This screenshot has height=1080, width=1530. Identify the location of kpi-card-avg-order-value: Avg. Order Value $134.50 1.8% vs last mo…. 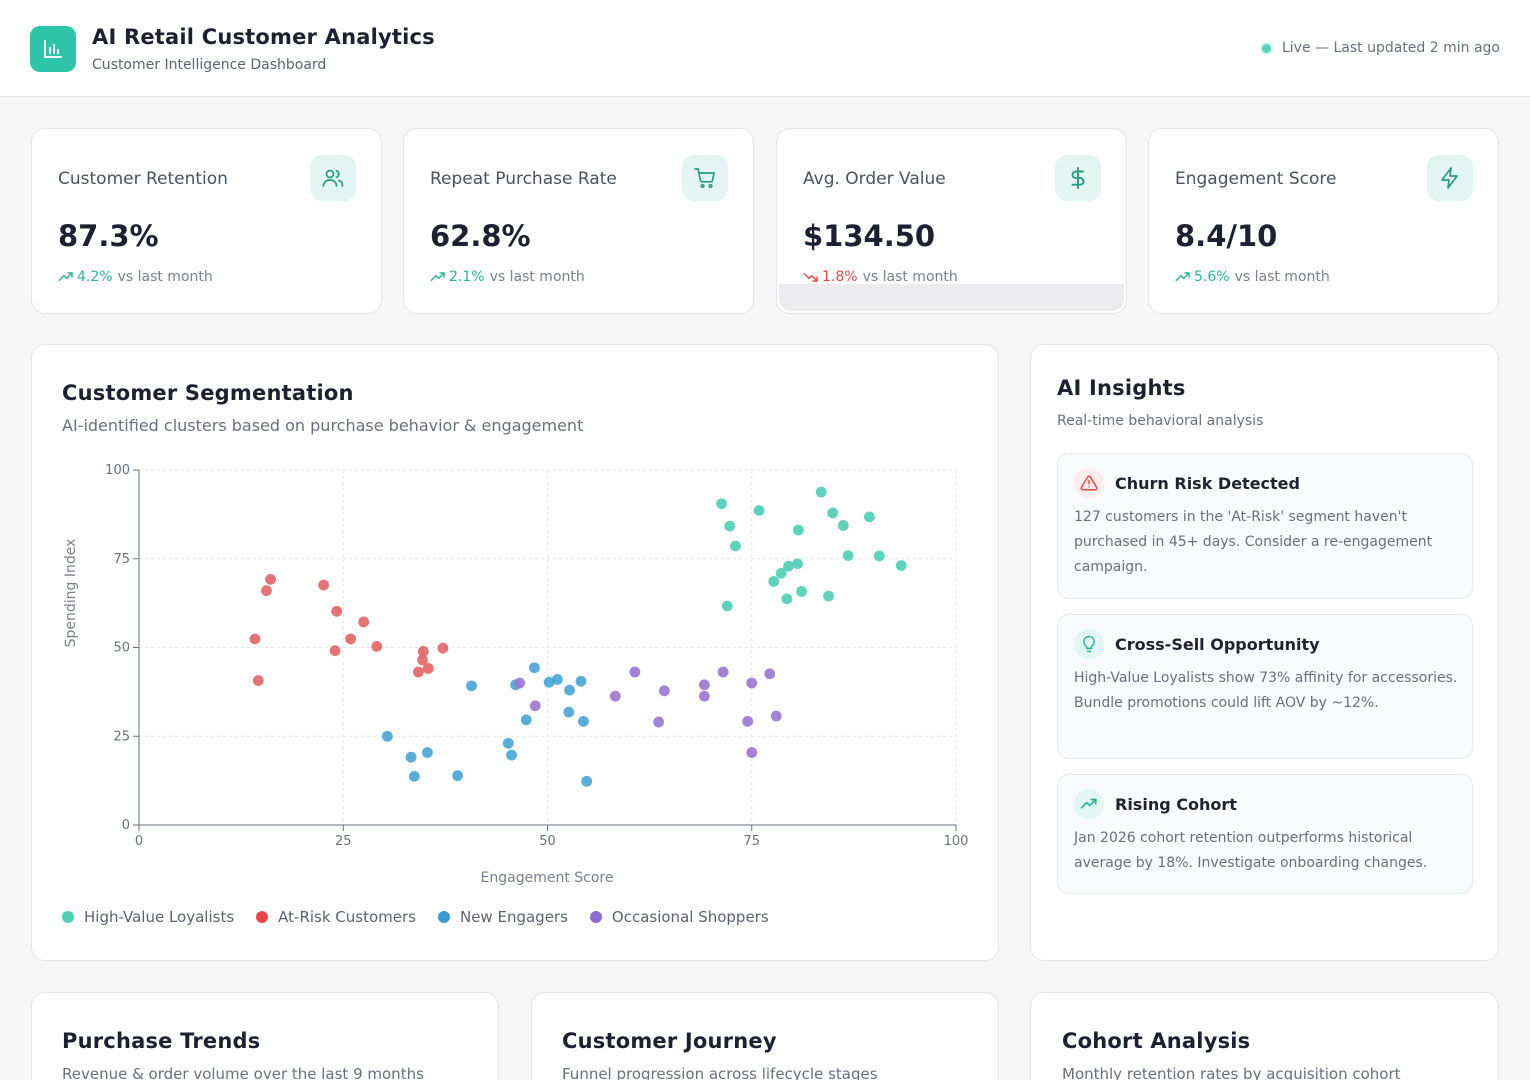
(951, 221).